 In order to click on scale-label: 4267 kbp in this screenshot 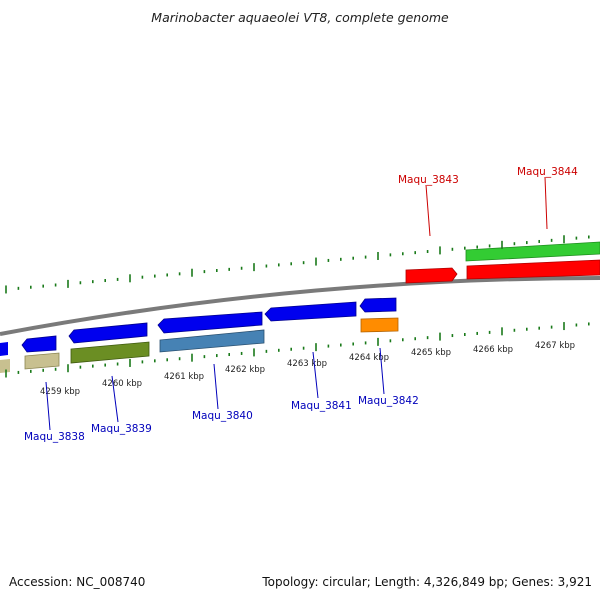, I will do `click(555, 346)`.